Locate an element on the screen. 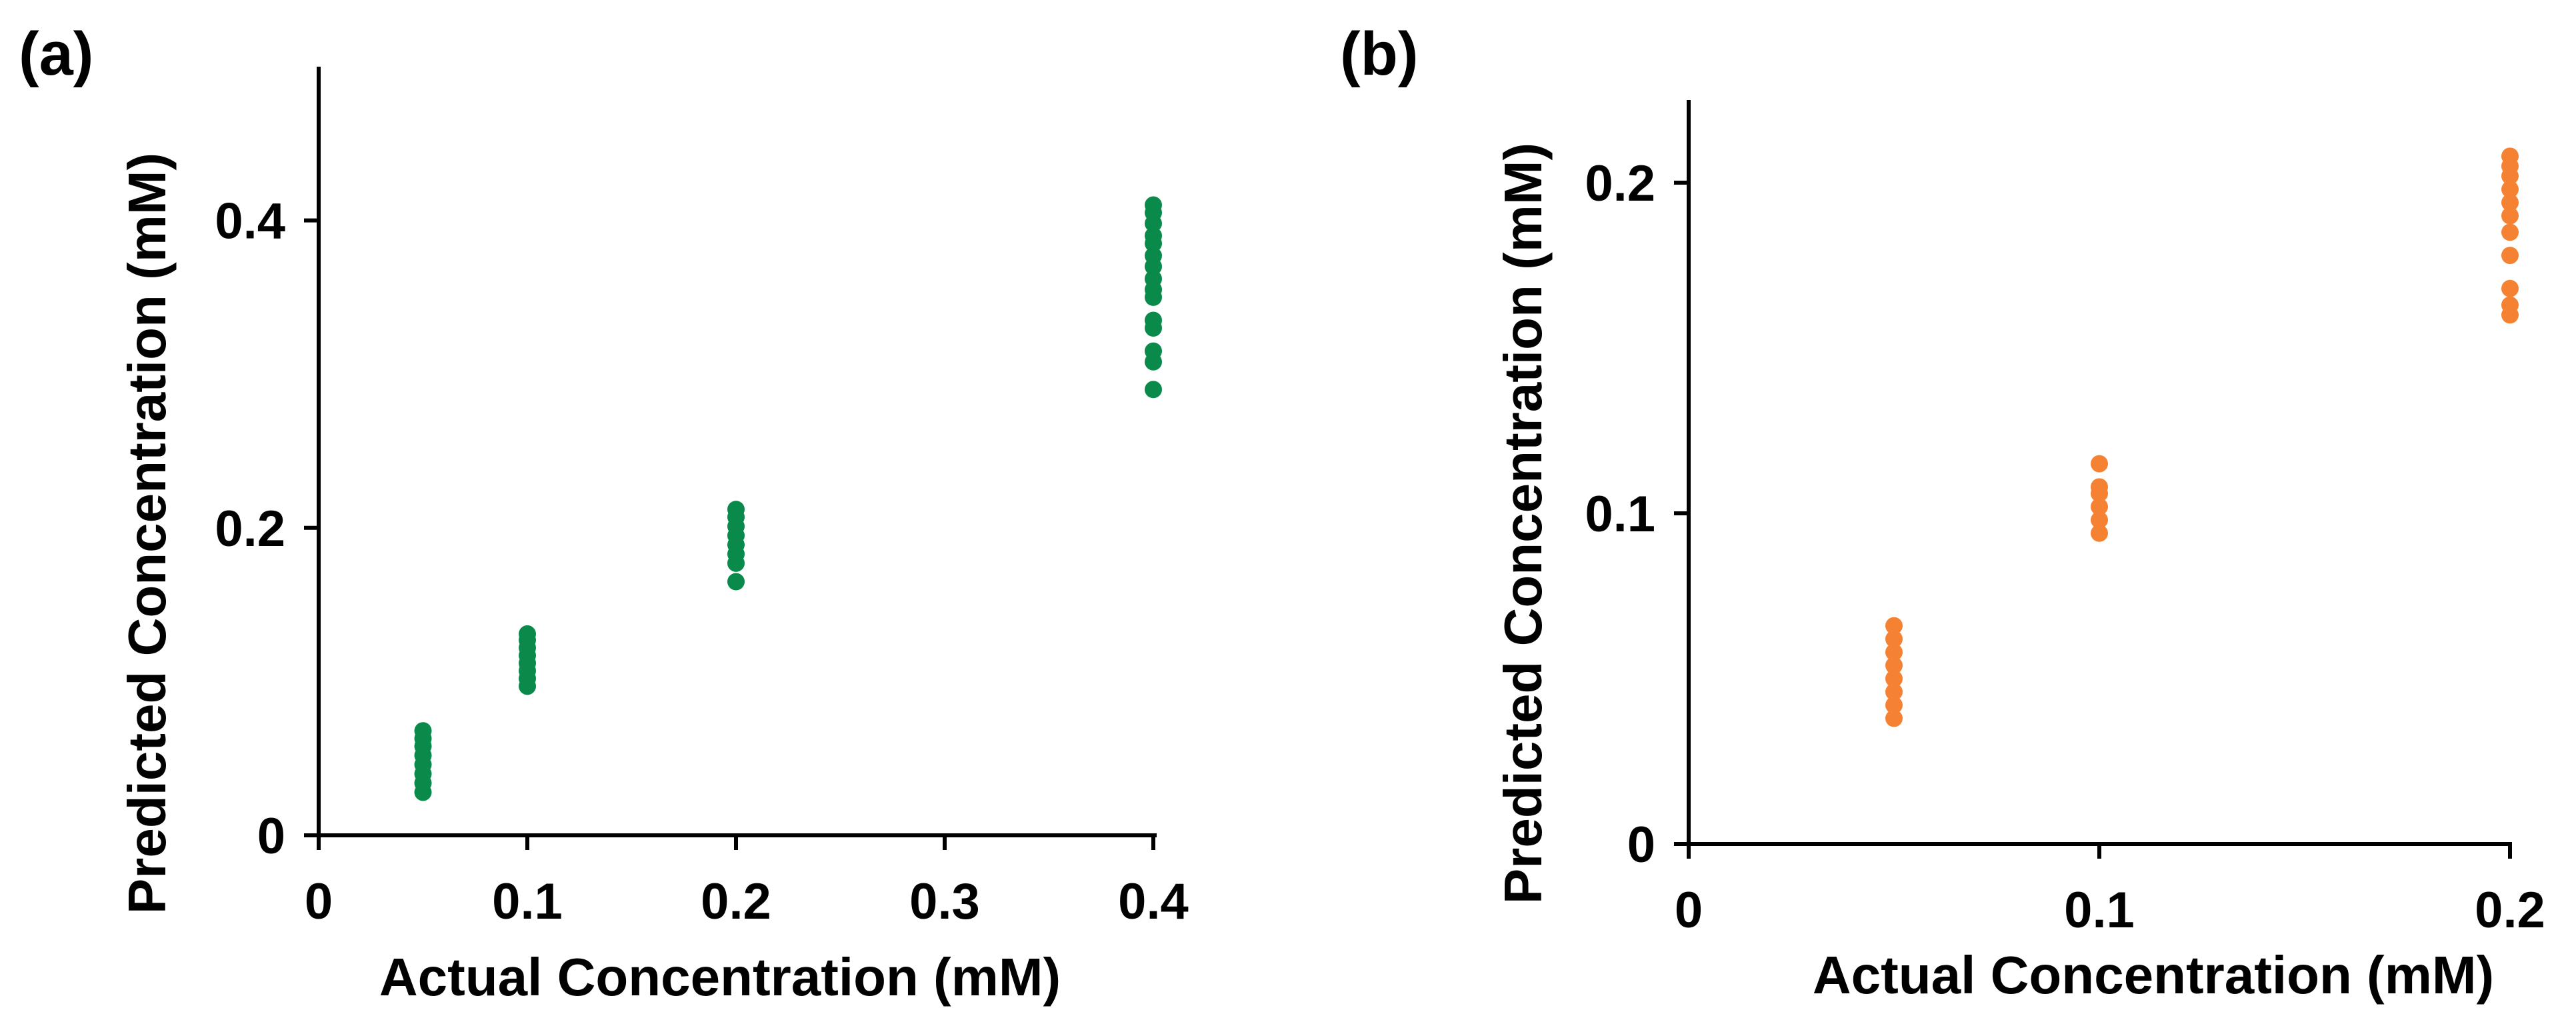 This screenshot has width=2576, height=1024. y-ticks-b: 0 0.1 0.2 is located at coordinates (1637, 514).